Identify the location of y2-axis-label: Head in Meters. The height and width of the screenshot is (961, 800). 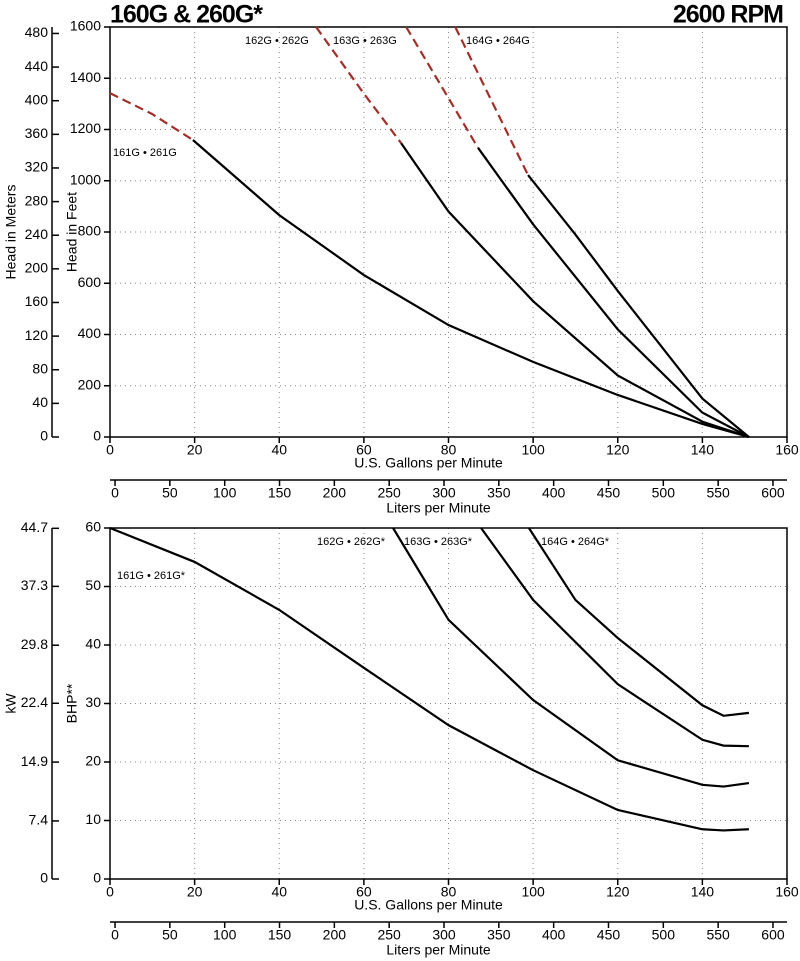
(11, 232).